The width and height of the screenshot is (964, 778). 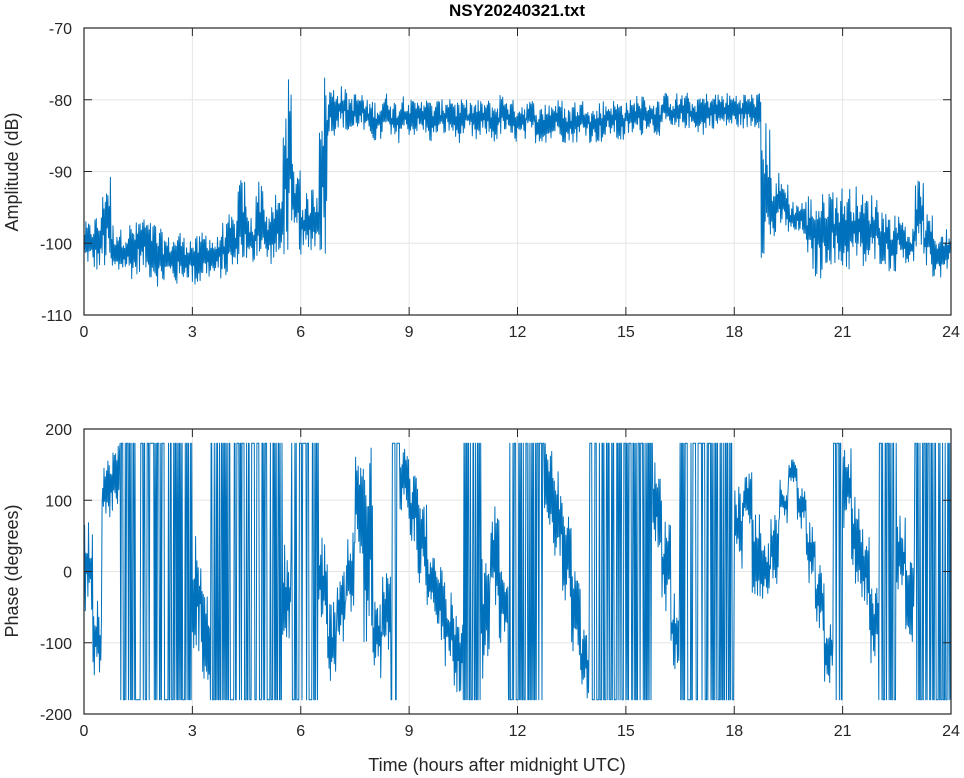 I want to click on chart-title: NSY20240321.txt, so click(x=517, y=10).